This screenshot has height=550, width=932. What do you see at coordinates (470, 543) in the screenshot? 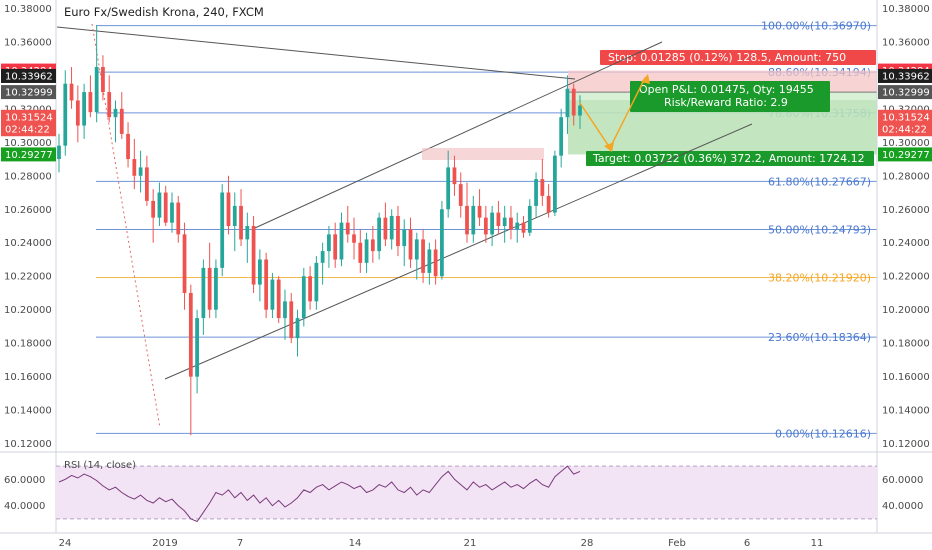
I see `time-tick-label: 21` at bounding box center [470, 543].